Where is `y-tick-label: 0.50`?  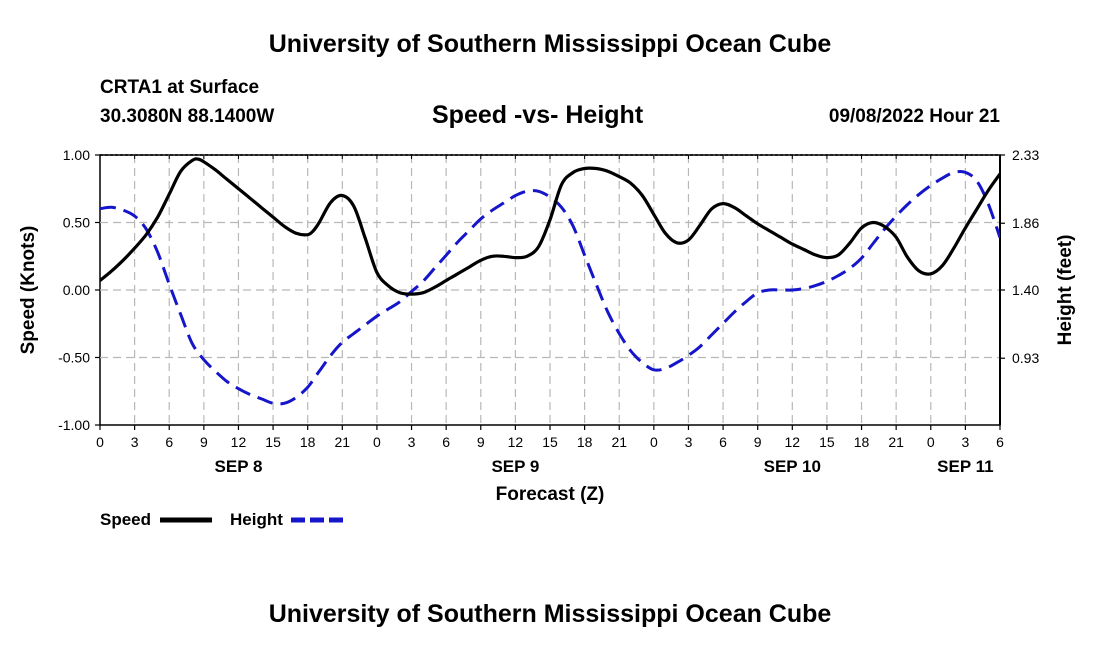
y-tick-label: 0.50 is located at coordinates (76, 223).